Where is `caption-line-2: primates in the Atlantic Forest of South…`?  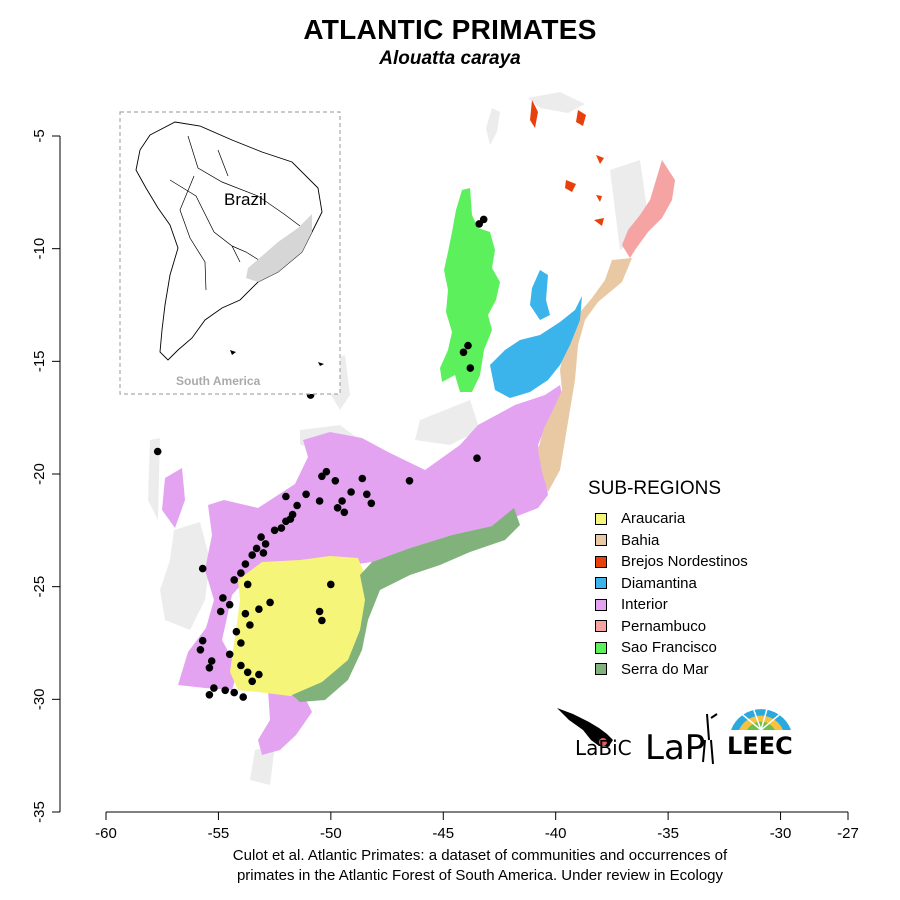
caption-line-2: primates in the Atlantic Forest of South… is located at coordinates (480, 875).